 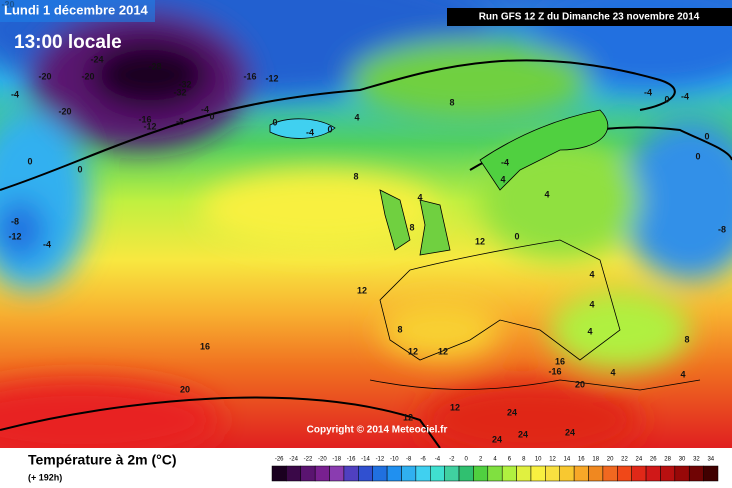 What do you see at coordinates (538, 460) in the screenshot?
I see `colorbar-tick-label: 10` at bounding box center [538, 460].